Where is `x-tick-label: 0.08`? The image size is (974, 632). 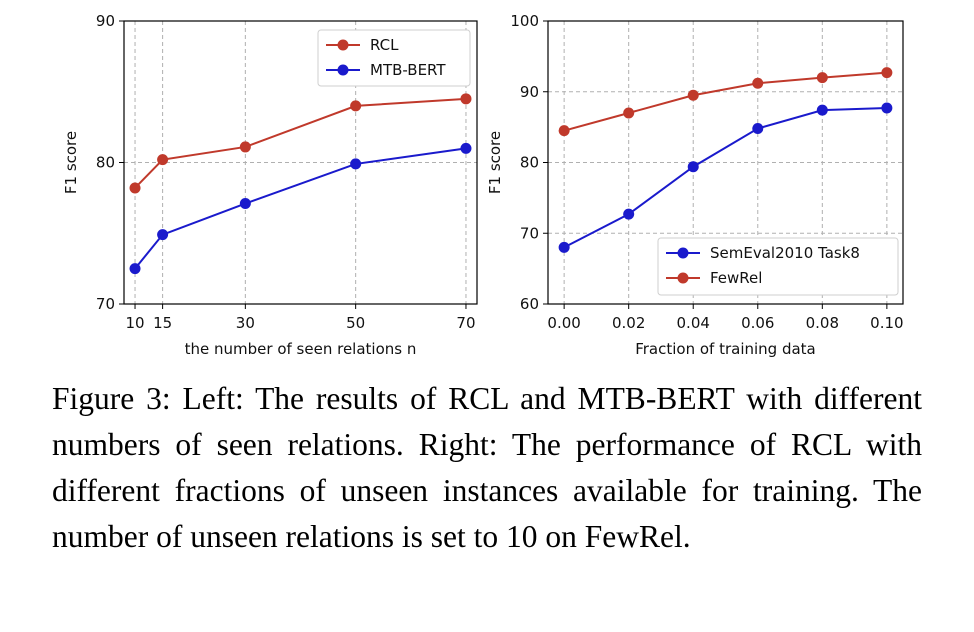 x-tick-label: 0.08 is located at coordinates (822, 323).